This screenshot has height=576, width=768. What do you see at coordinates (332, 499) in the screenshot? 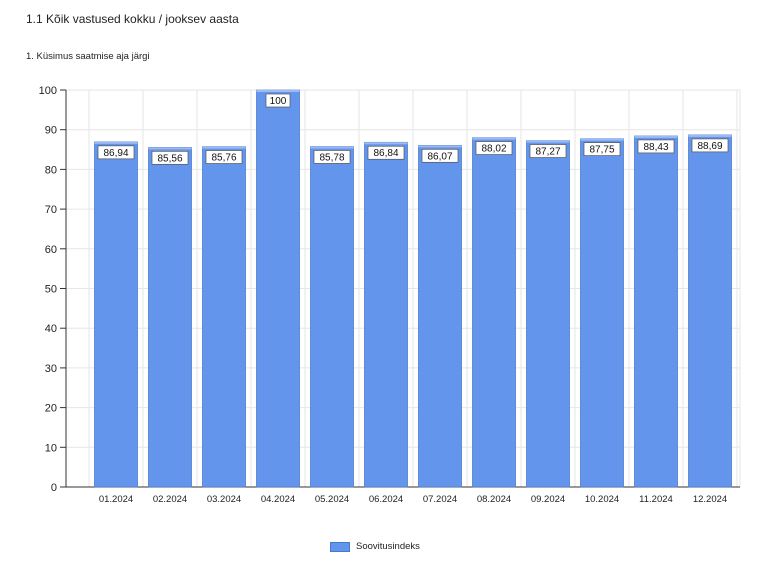
I see `x-tick-label: 05.2024` at bounding box center [332, 499].